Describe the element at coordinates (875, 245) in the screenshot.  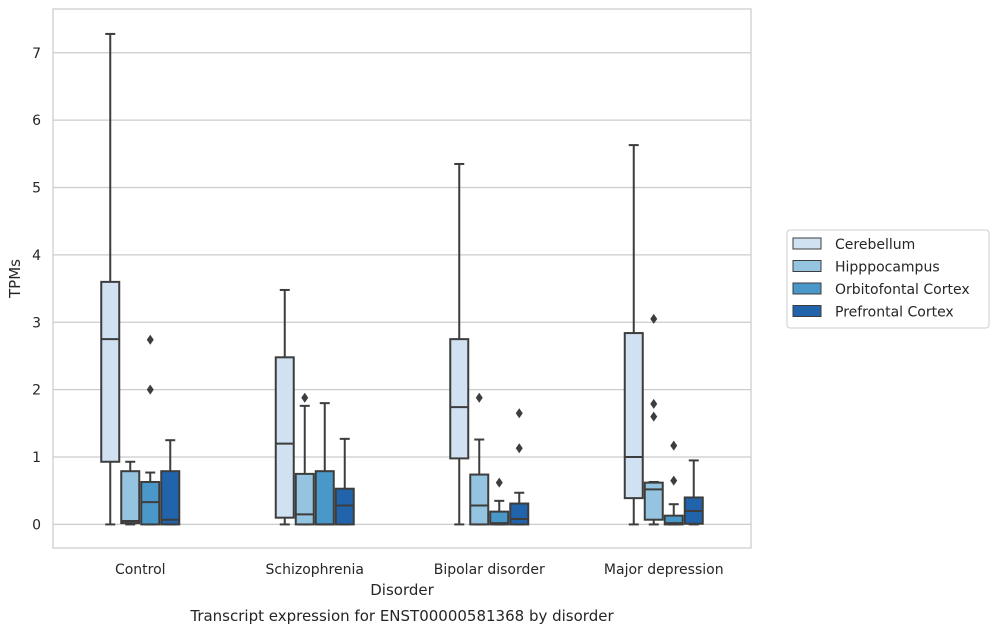
I see `legend-label: Cerebellum` at that location.